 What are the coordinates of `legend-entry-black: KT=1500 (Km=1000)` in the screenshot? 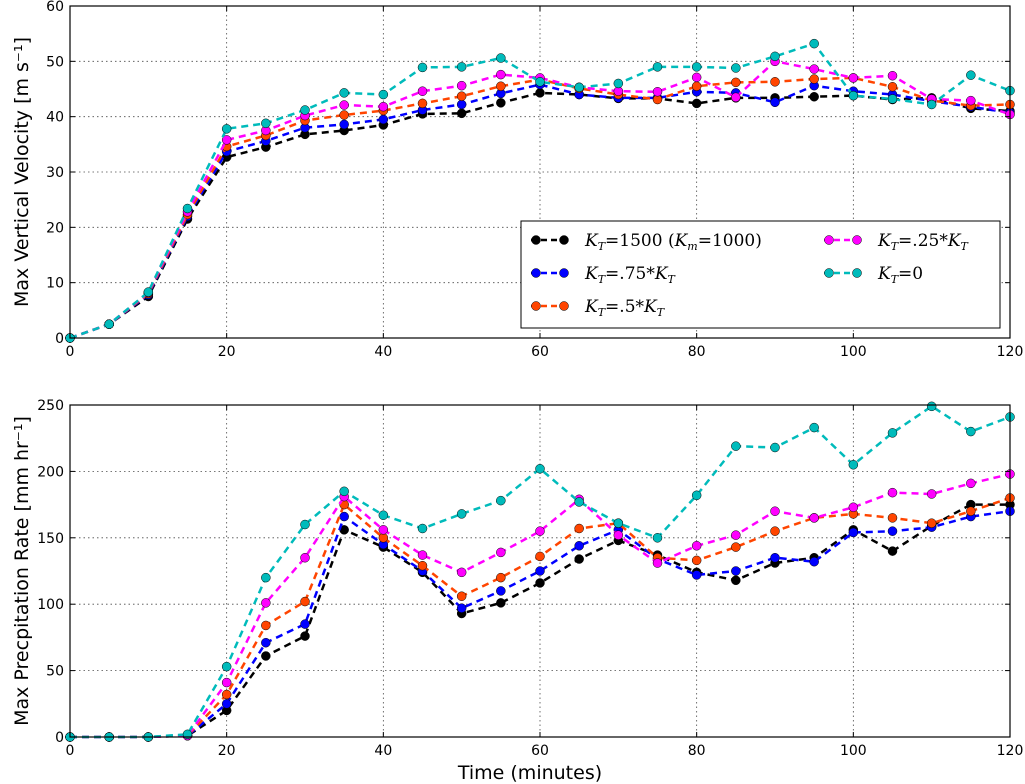 It's located at (646, 242).